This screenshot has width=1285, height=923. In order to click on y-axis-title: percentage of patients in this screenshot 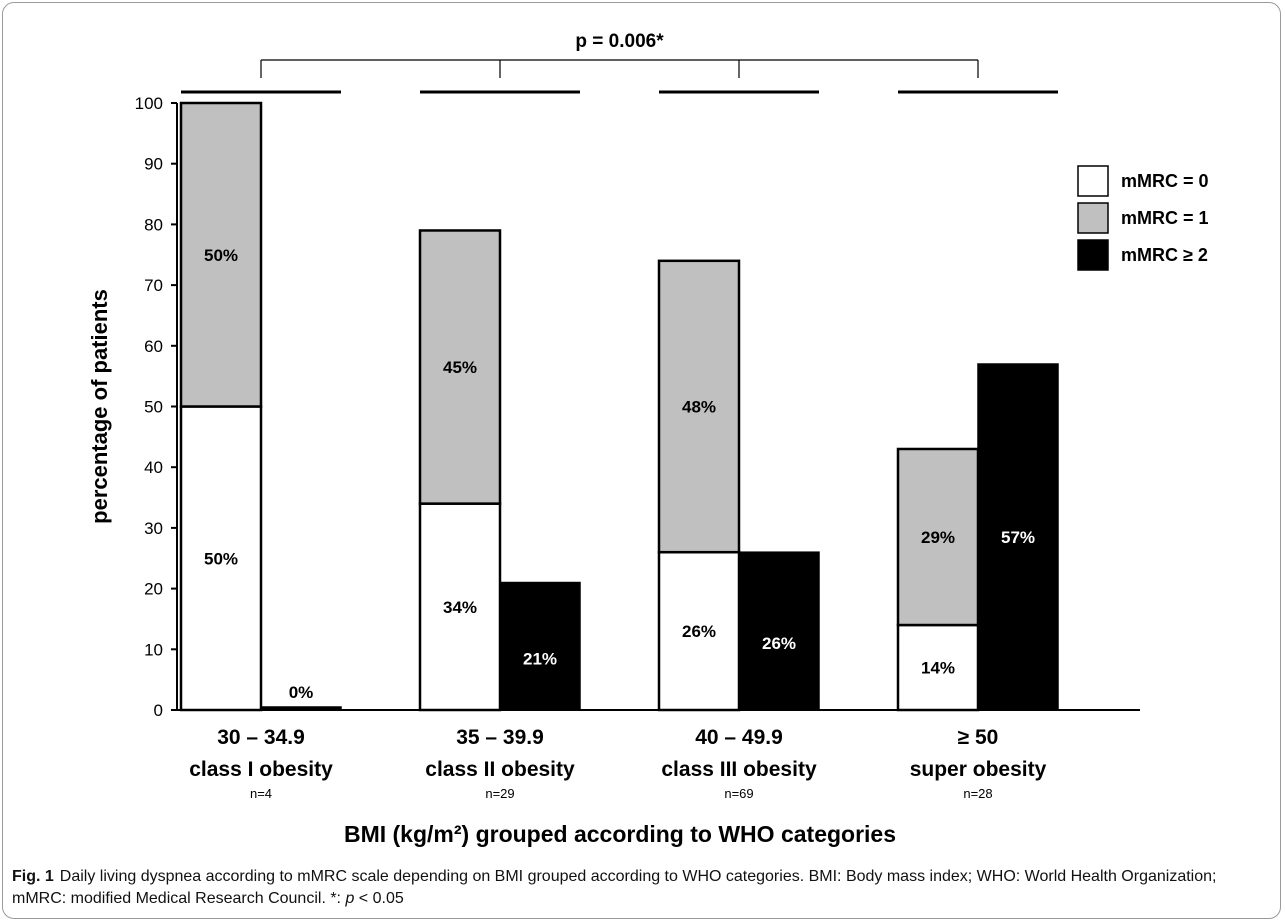, I will do `click(99, 406)`.